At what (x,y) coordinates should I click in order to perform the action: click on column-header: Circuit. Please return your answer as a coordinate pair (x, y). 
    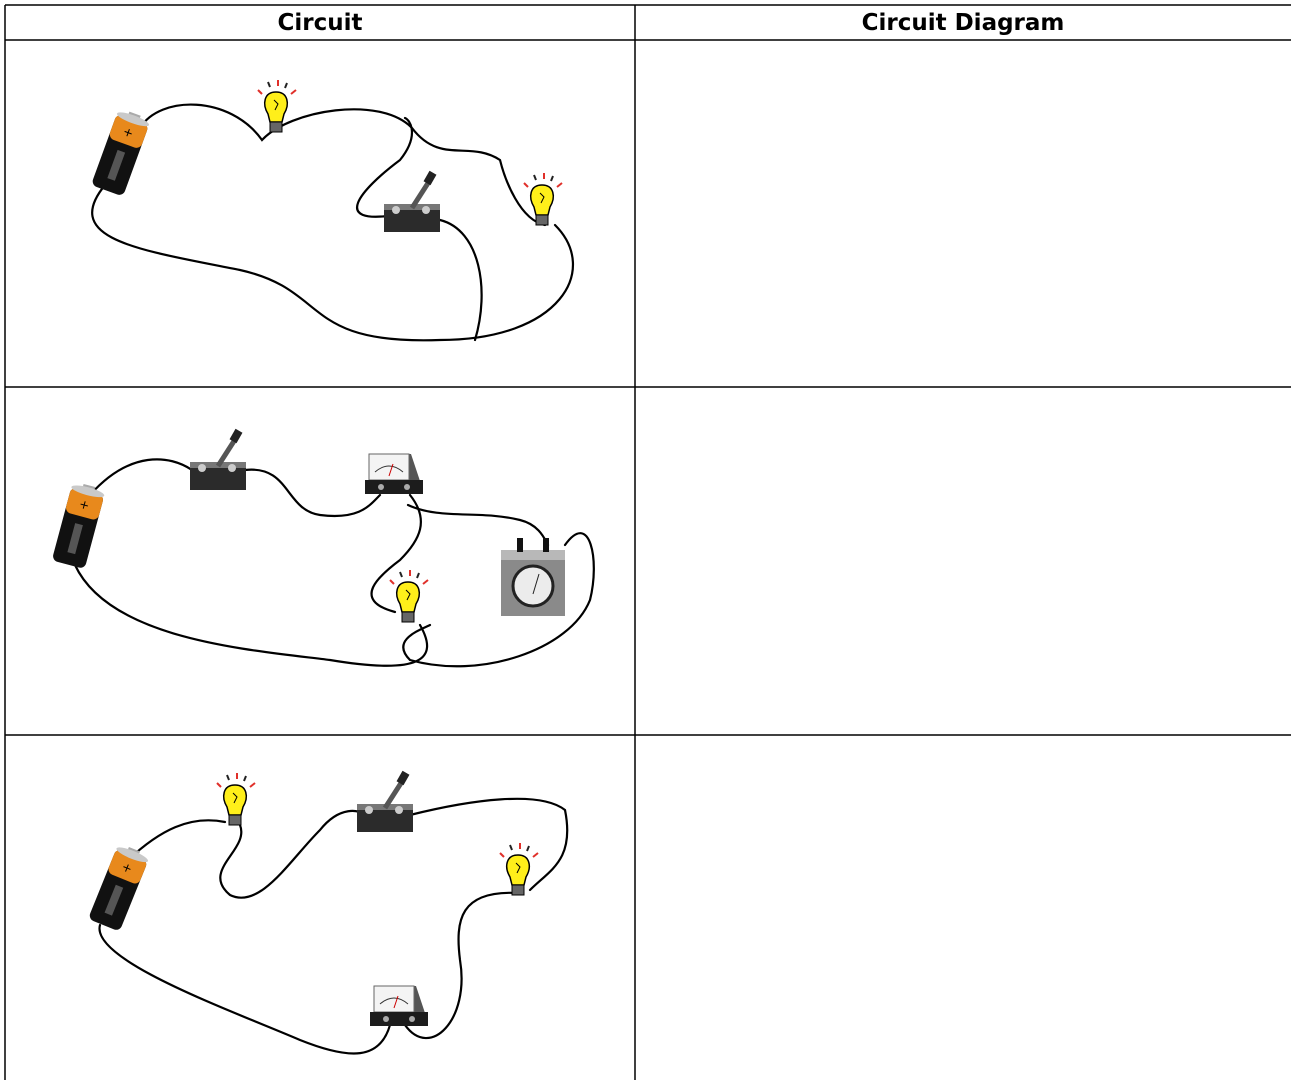
    Looking at the image, I should click on (320, 23).